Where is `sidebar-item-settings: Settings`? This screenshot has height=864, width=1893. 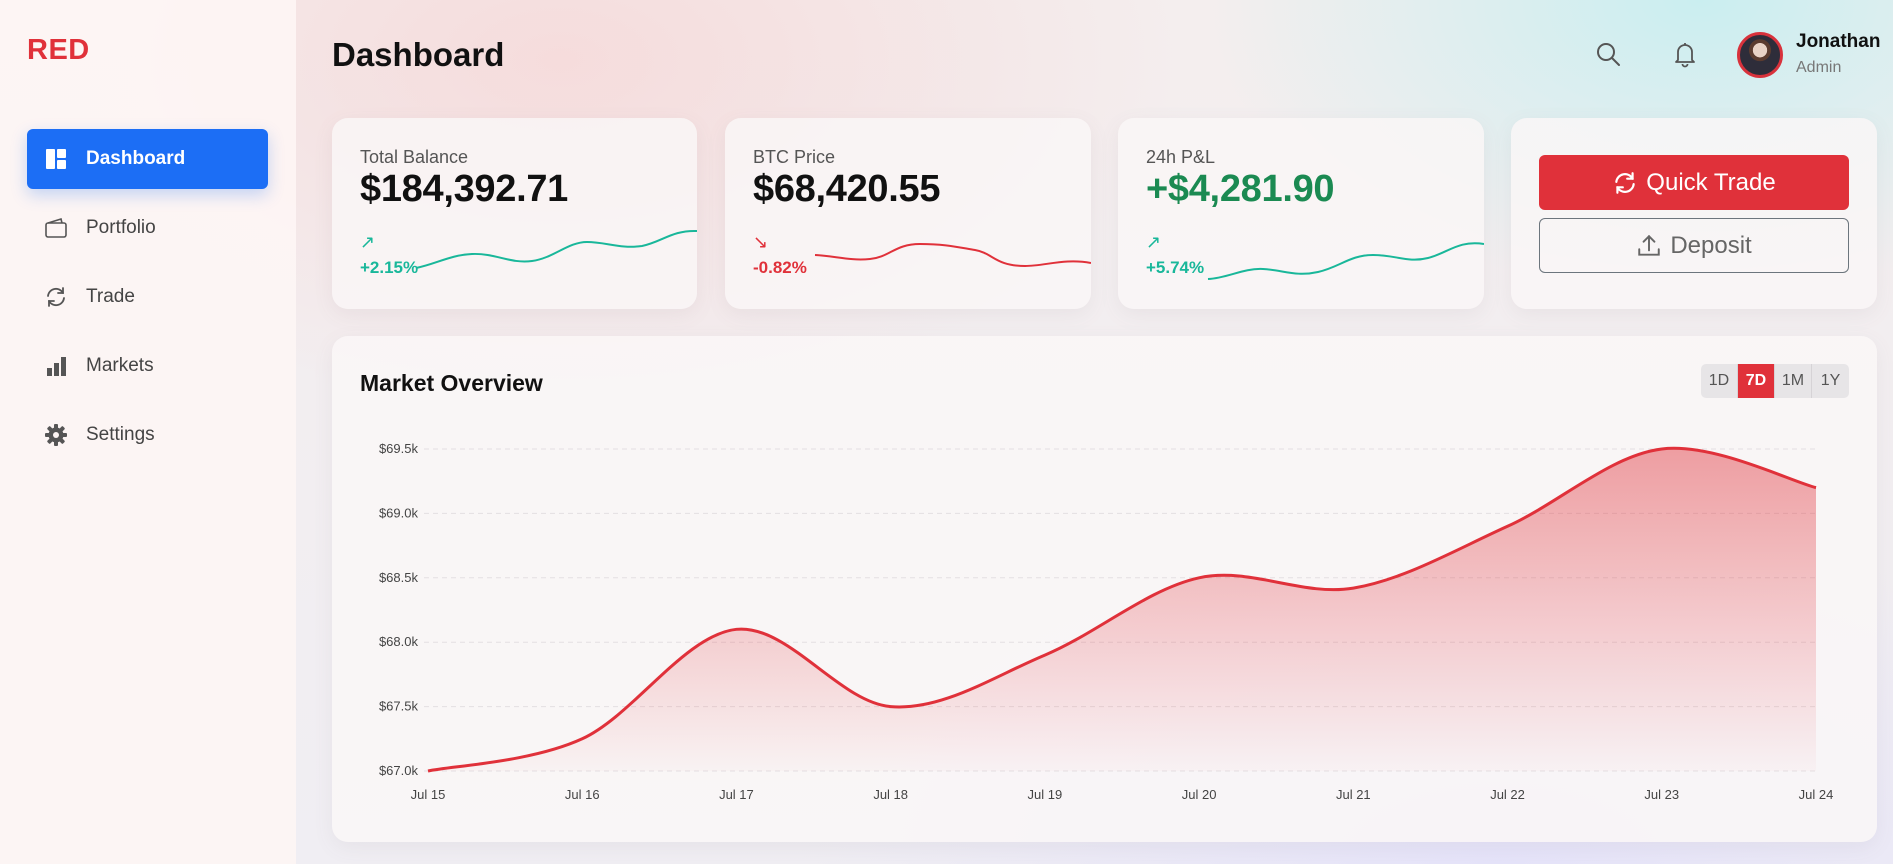 sidebar-item-settings: Settings is located at coordinates (147, 435).